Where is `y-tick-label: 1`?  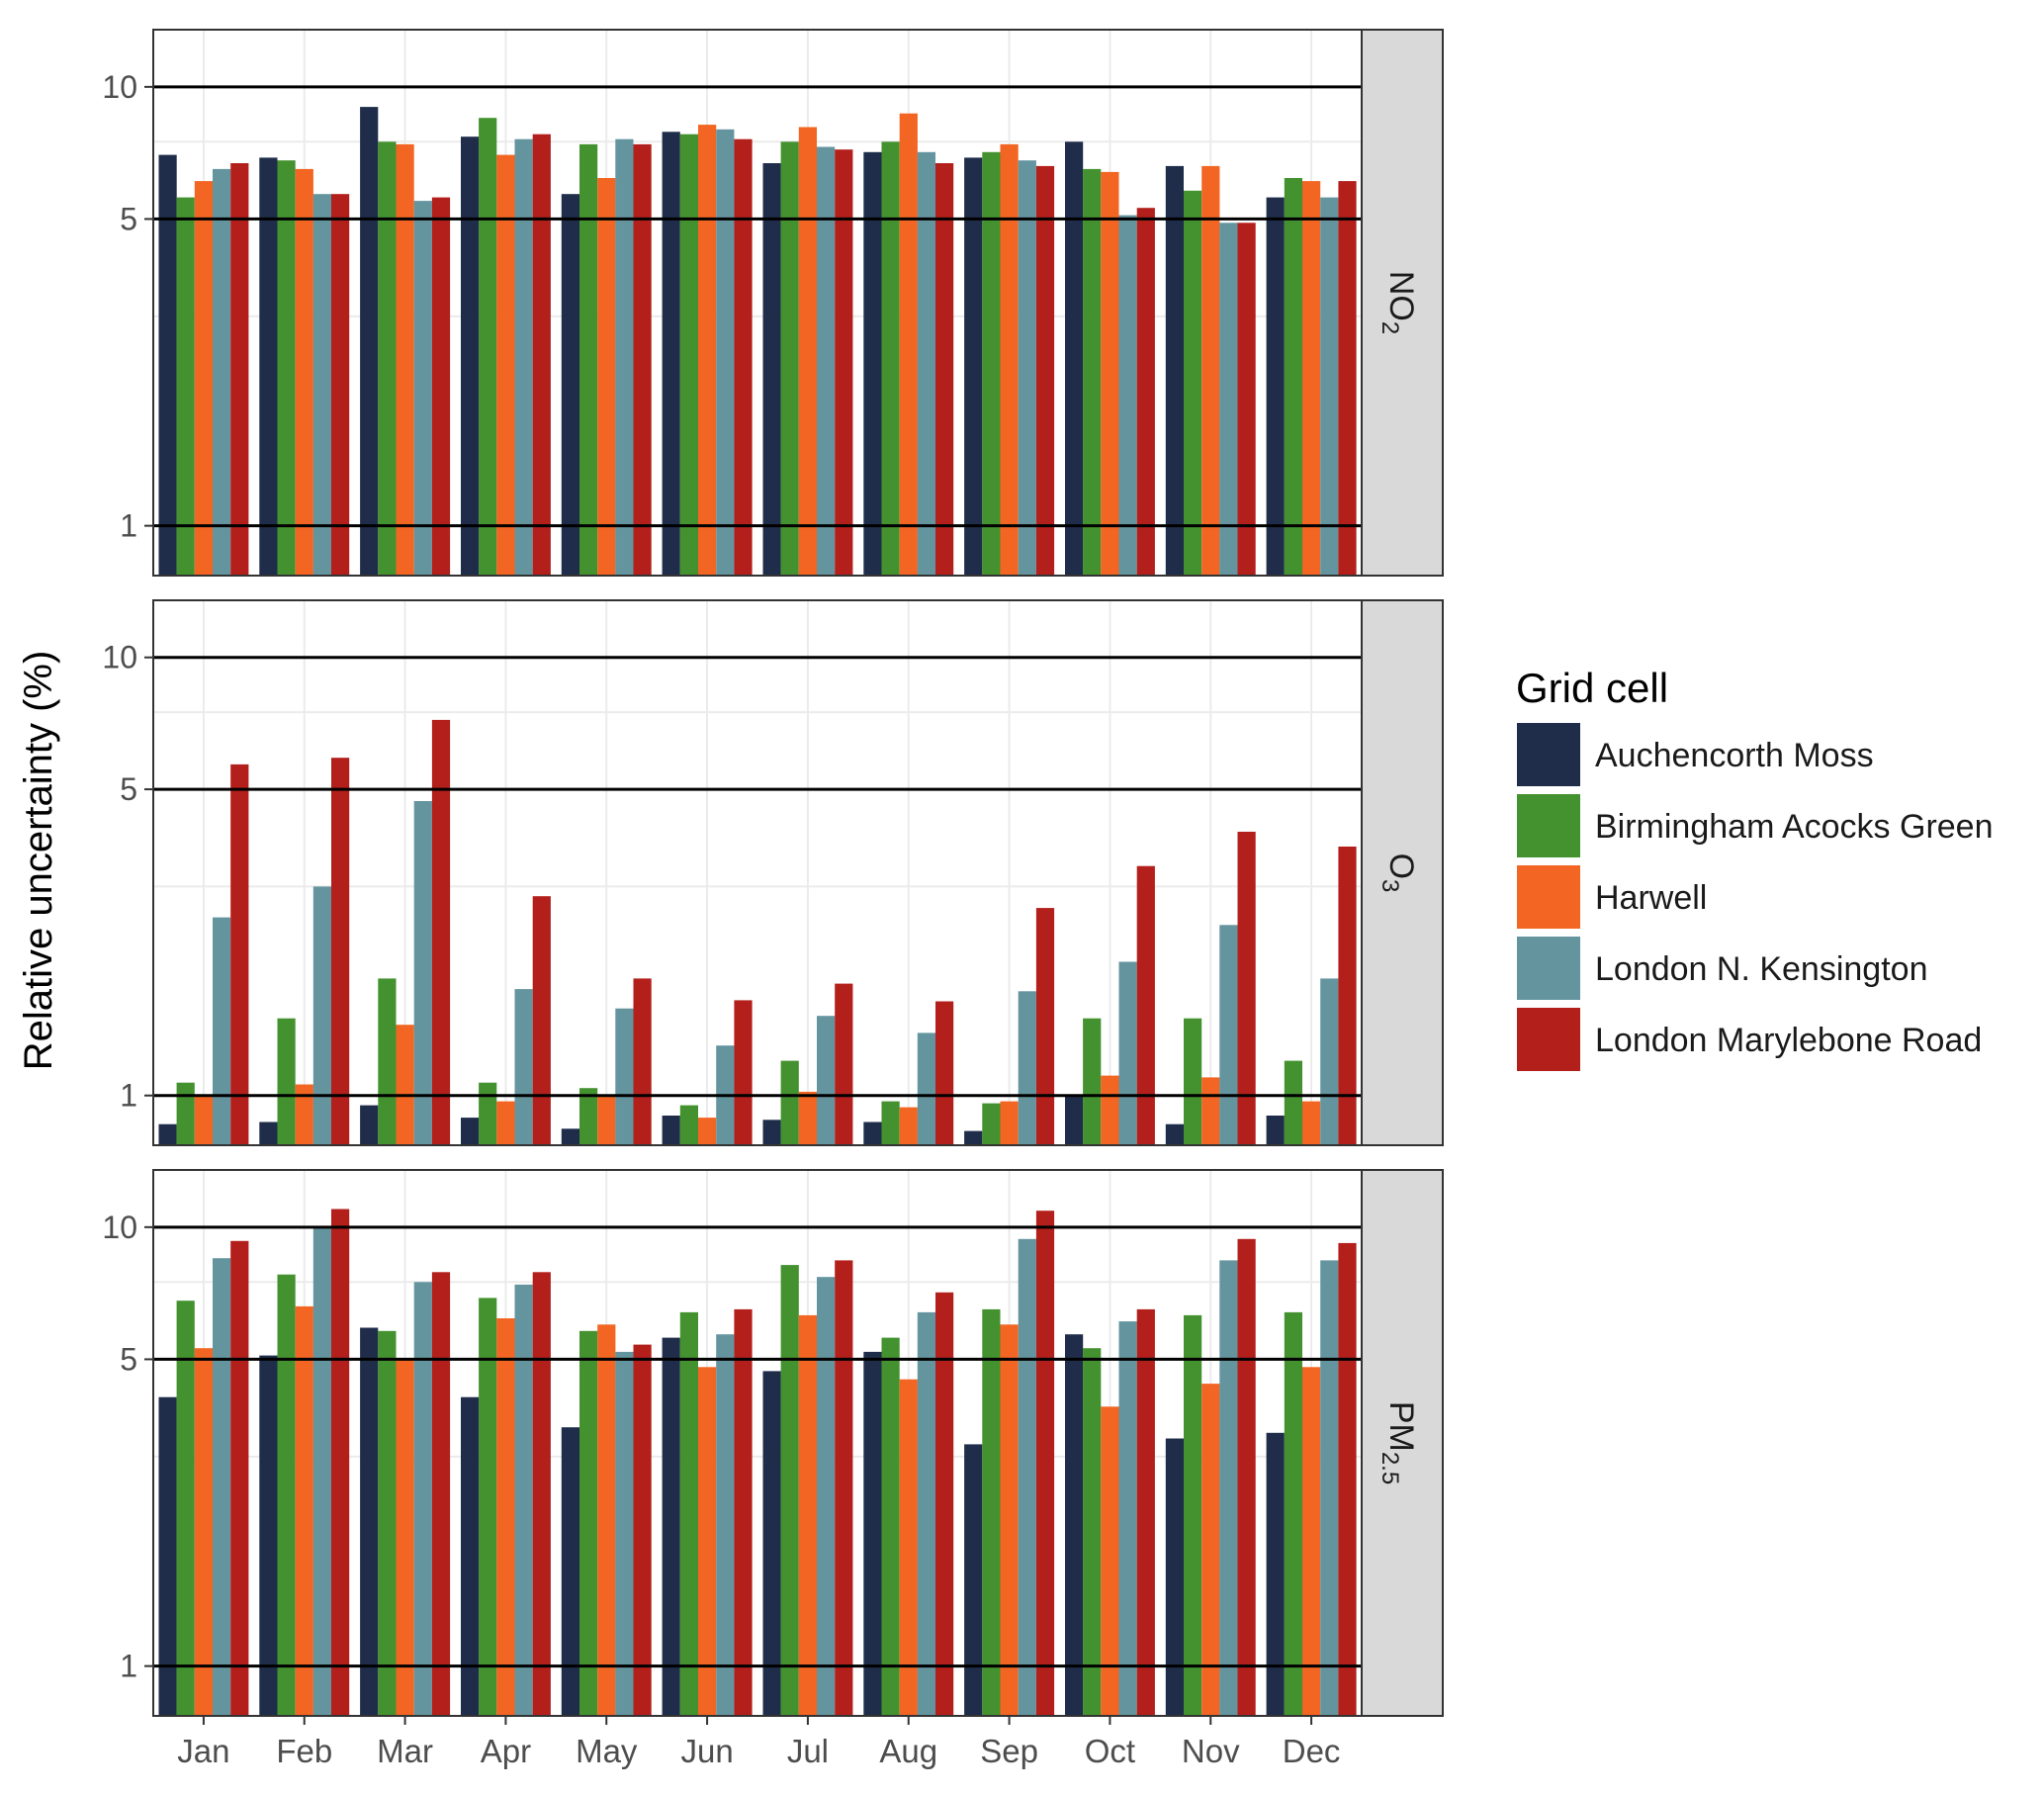
y-tick-label: 1 is located at coordinates (128, 1667).